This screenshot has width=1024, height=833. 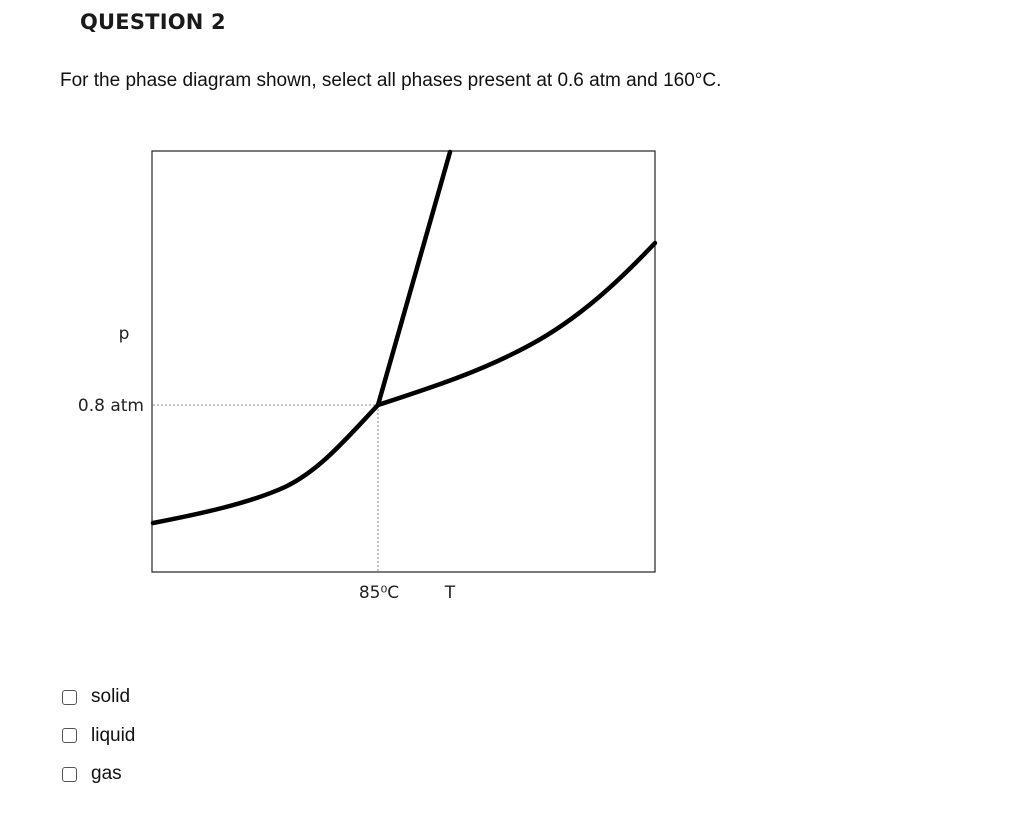 What do you see at coordinates (111, 697) in the screenshot?
I see `option-label-solid: solid` at bounding box center [111, 697].